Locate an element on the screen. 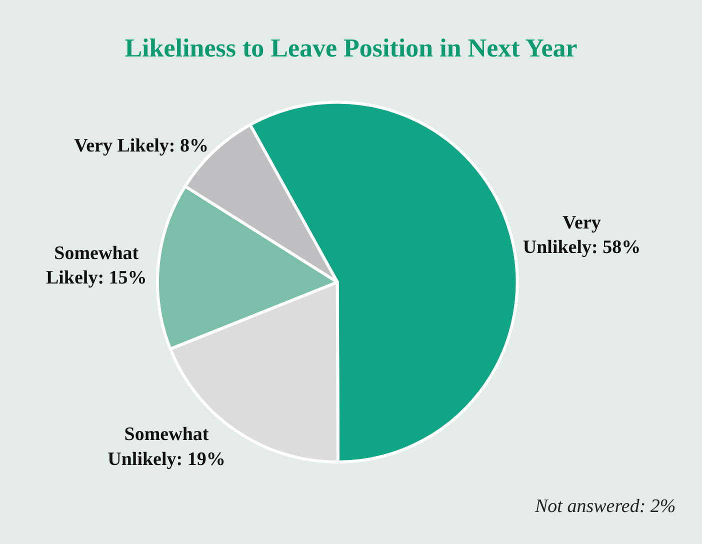 Image resolution: width=702 pixels, height=544 pixels. slice-label: Somewhat Likely: 15% is located at coordinates (96, 265).